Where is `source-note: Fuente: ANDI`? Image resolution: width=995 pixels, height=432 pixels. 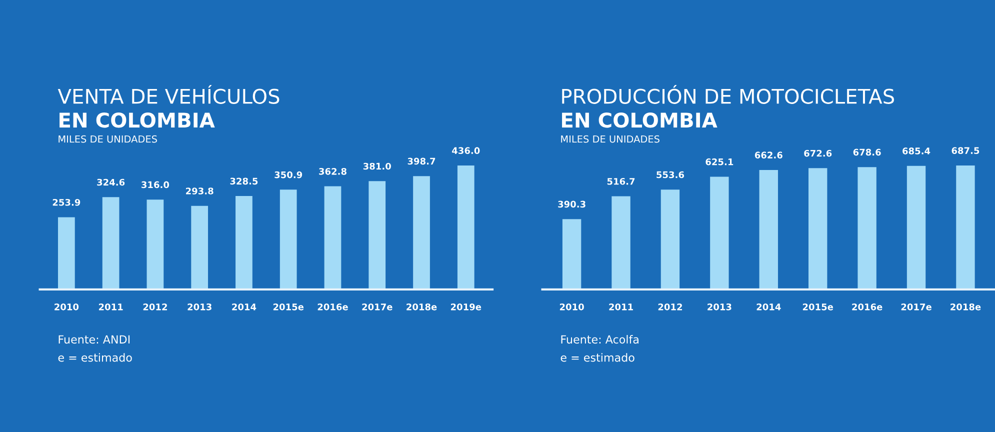
source-note: Fuente: ANDI is located at coordinates (94, 339).